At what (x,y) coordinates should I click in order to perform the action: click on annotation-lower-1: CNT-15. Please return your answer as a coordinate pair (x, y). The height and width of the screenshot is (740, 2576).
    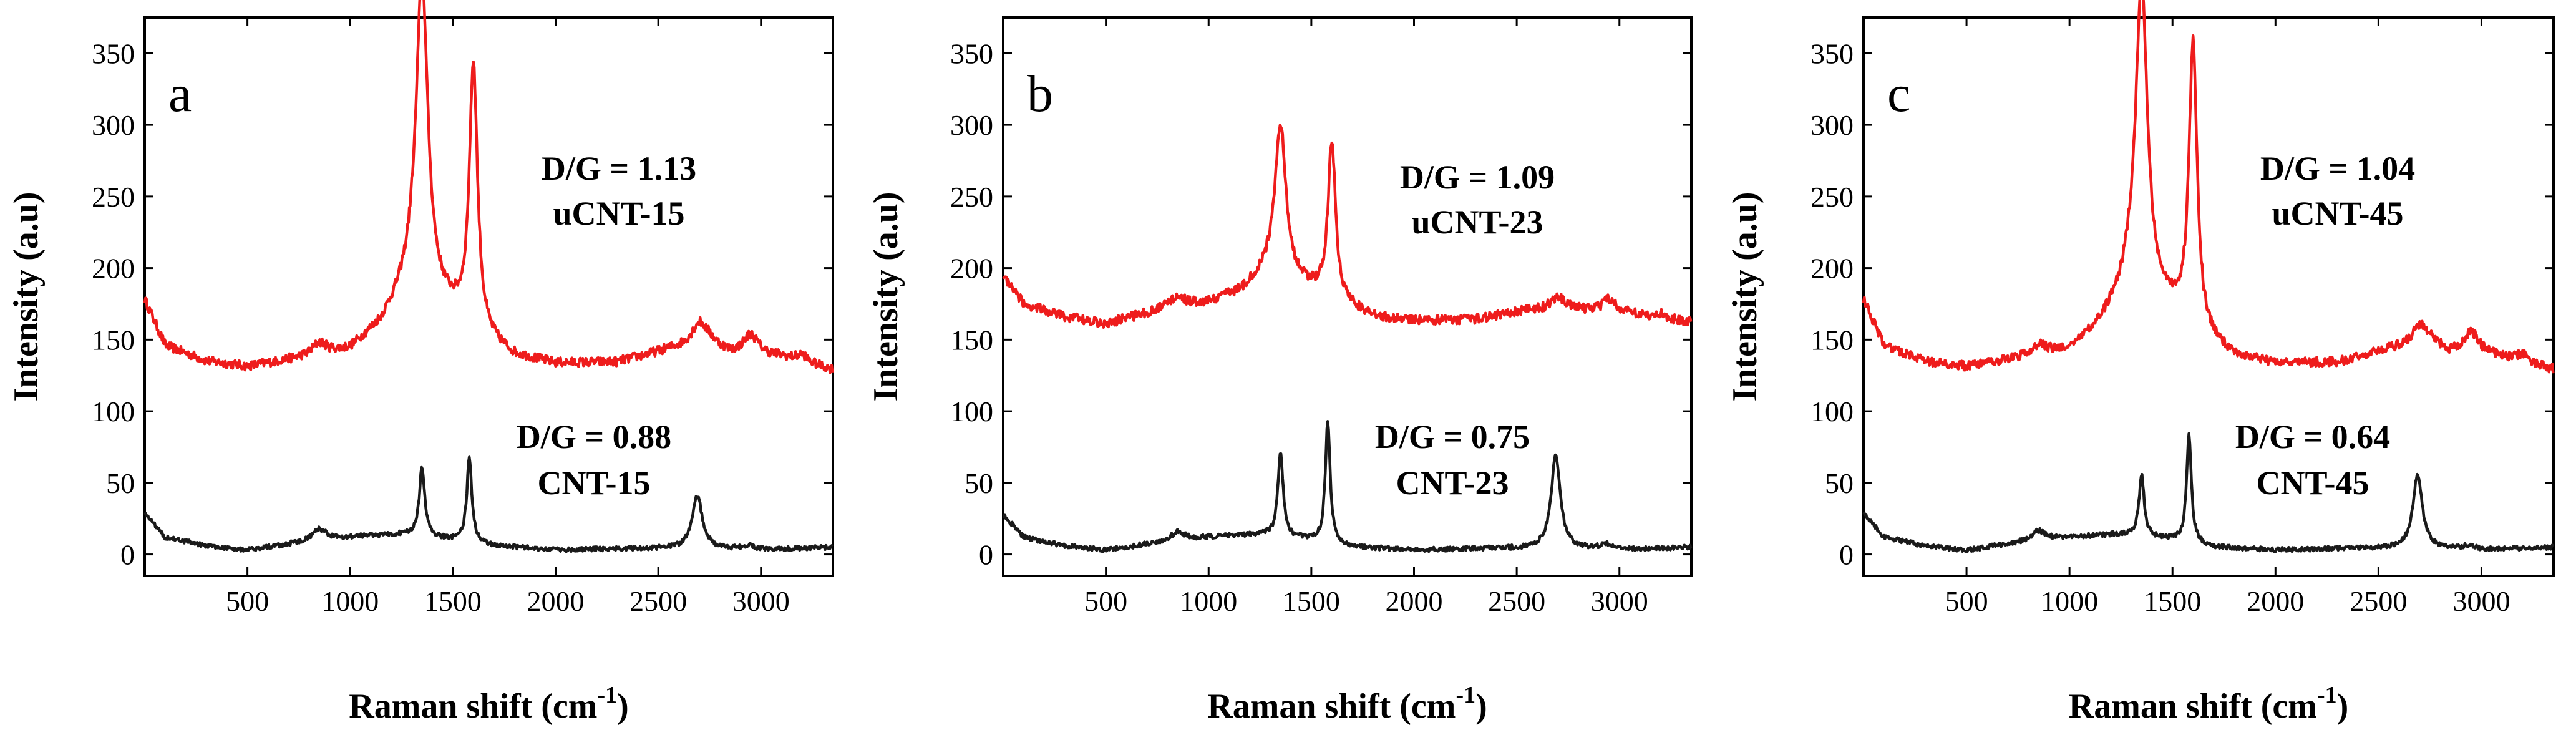
    Looking at the image, I should click on (593, 483).